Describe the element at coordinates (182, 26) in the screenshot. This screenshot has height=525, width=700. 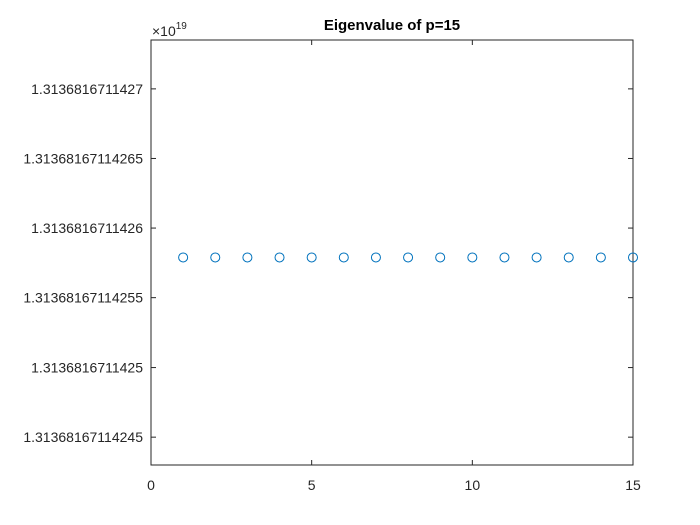
I see `y-exponent-power: 19` at that location.